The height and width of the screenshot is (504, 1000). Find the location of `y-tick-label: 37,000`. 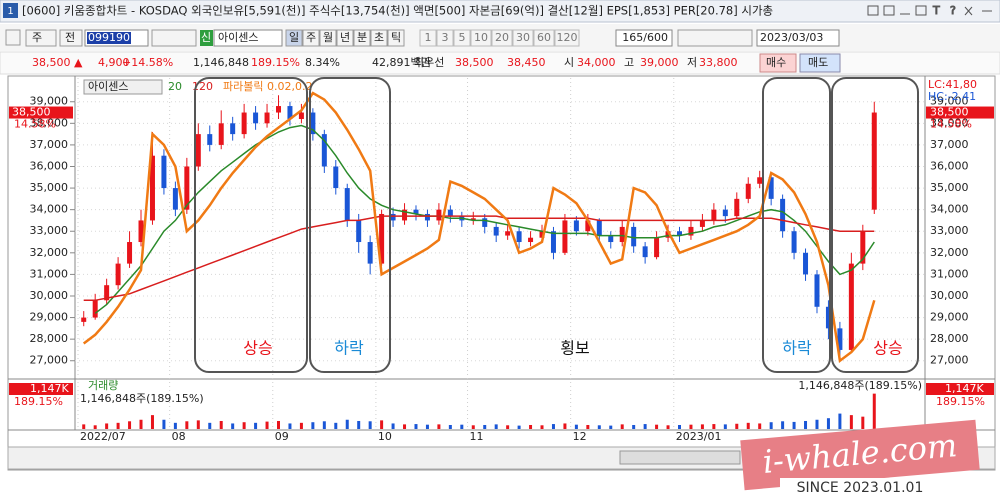

y-tick-label: 37,000 is located at coordinates (49, 144).